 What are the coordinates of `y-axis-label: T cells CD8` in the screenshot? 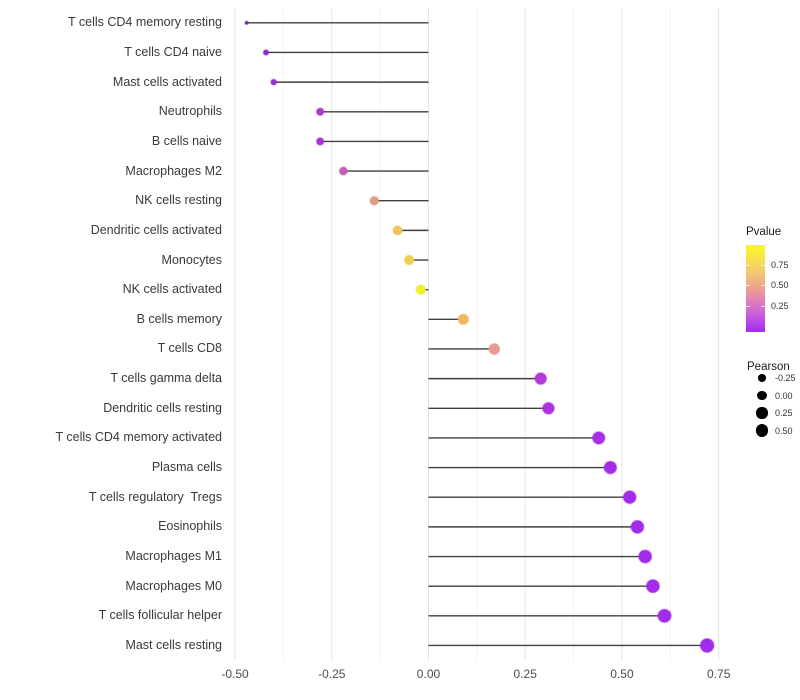 It's located at (189, 348).